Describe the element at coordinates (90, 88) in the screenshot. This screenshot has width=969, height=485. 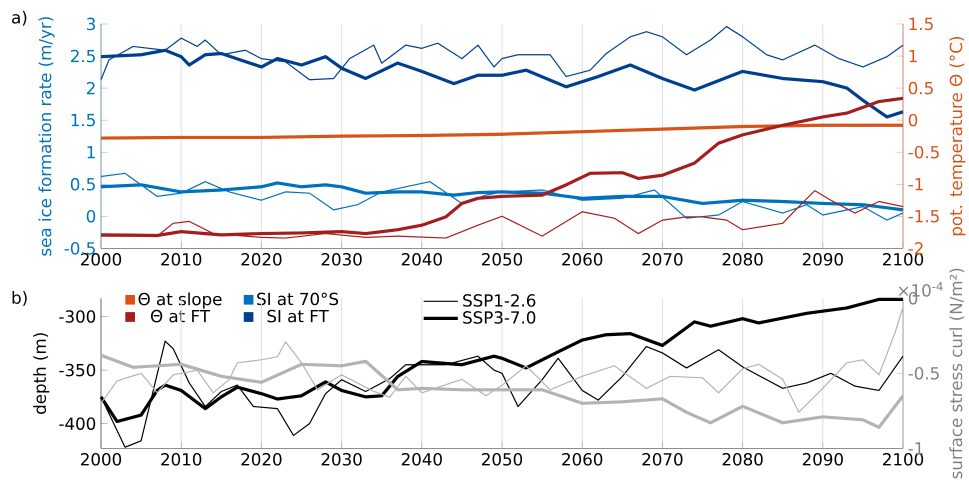
I see `y-tick-label: 2` at that location.